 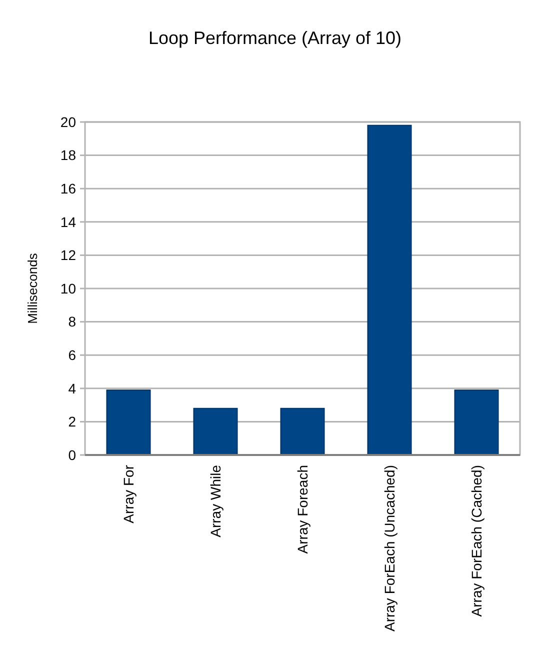 What do you see at coordinates (72, 454) in the screenshot?
I see `y-tick-label: 0` at bounding box center [72, 454].